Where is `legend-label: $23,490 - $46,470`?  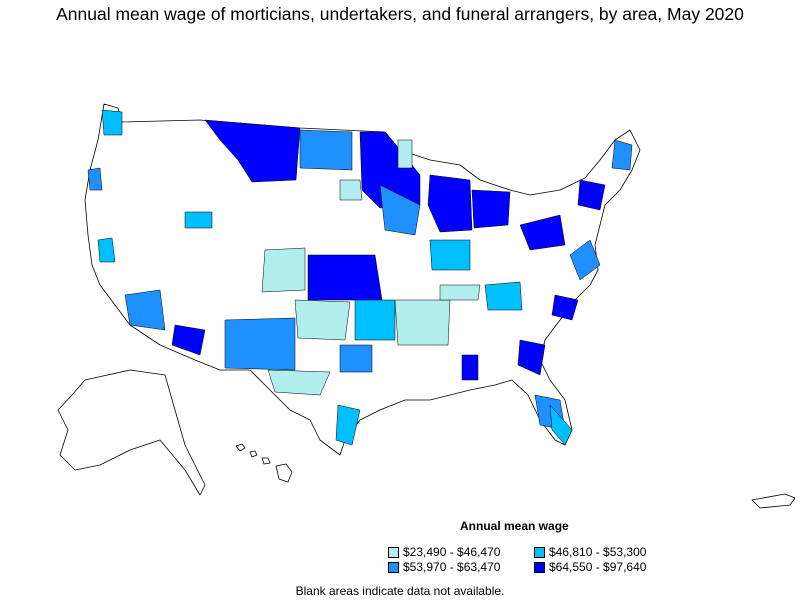 legend-label: $23,490 - $46,470 is located at coordinates (452, 552).